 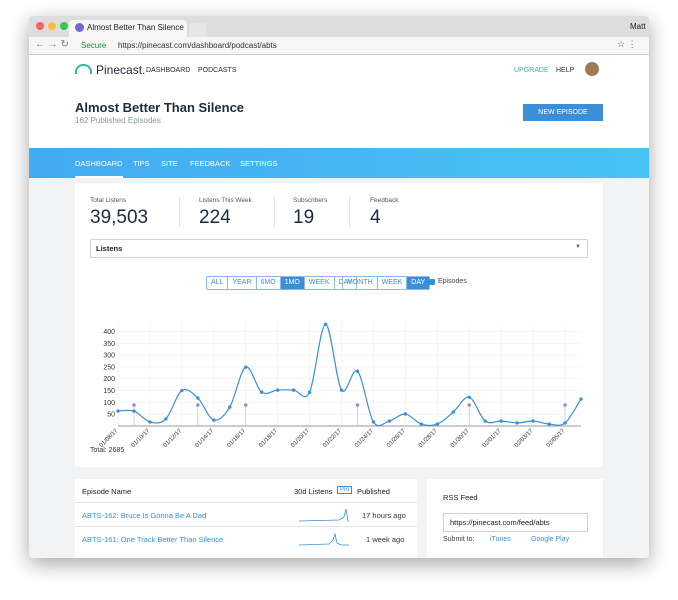 What do you see at coordinates (246, 526) in the screenshot?
I see `row-divider` at bounding box center [246, 526].